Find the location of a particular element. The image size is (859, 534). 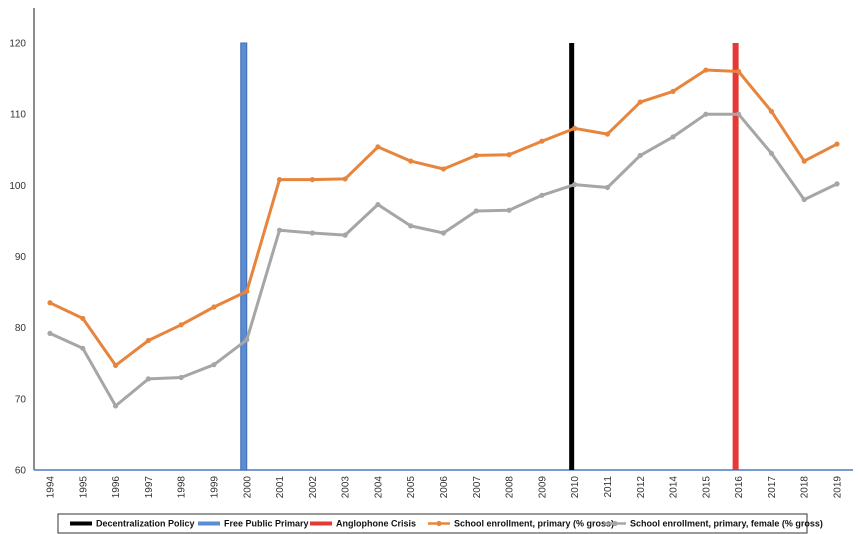

event-bar-decentralization-policy is located at coordinates (572, 256).